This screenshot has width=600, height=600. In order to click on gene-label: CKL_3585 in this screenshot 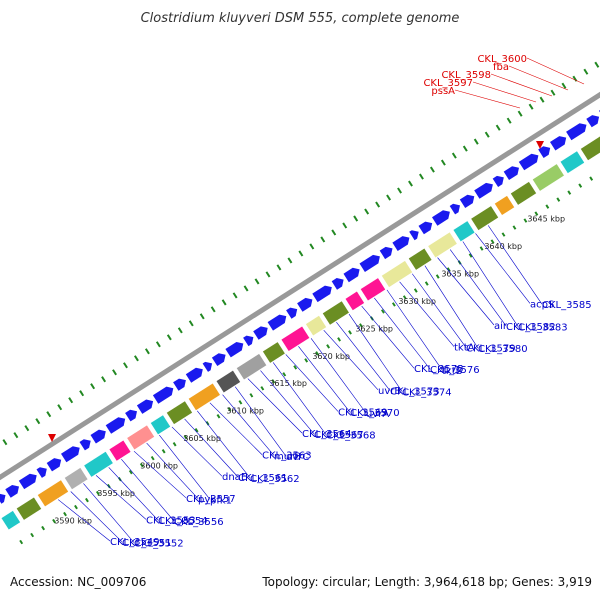, I will do `click(567, 305)`.